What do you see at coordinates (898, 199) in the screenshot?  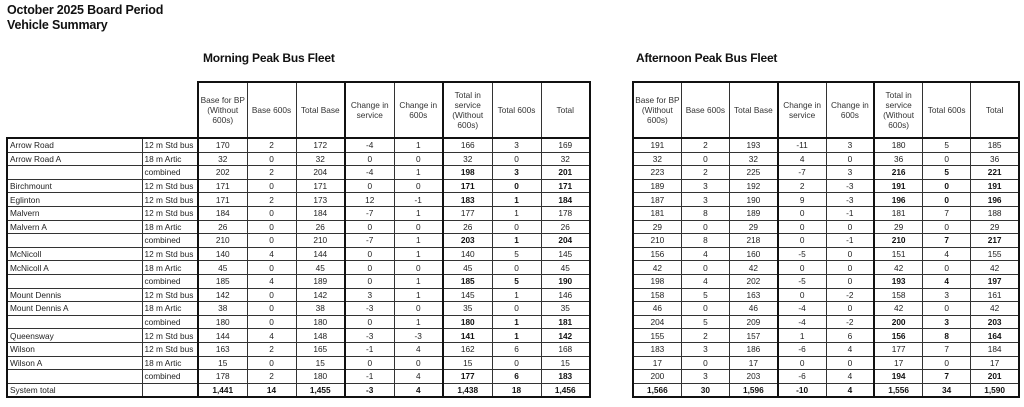 I see `cell-total-in-service-without-600s: 196` at bounding box center [898, 199].